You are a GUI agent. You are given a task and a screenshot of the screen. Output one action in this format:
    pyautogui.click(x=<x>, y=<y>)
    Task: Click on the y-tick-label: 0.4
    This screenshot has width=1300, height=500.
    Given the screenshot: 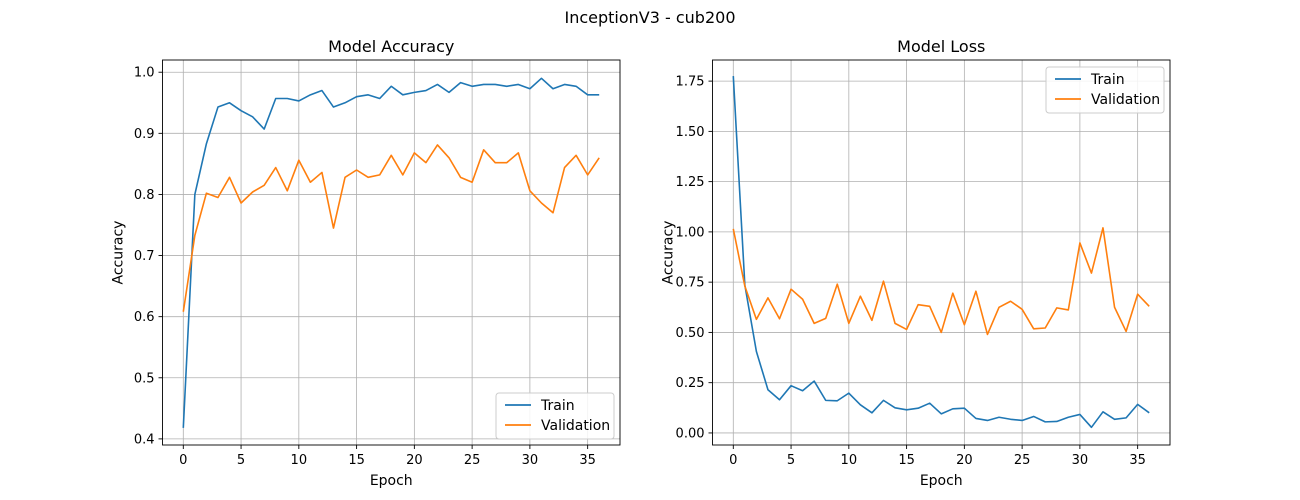 What is the action you would take?
    pyautogui.click(x=144, y=439)
    